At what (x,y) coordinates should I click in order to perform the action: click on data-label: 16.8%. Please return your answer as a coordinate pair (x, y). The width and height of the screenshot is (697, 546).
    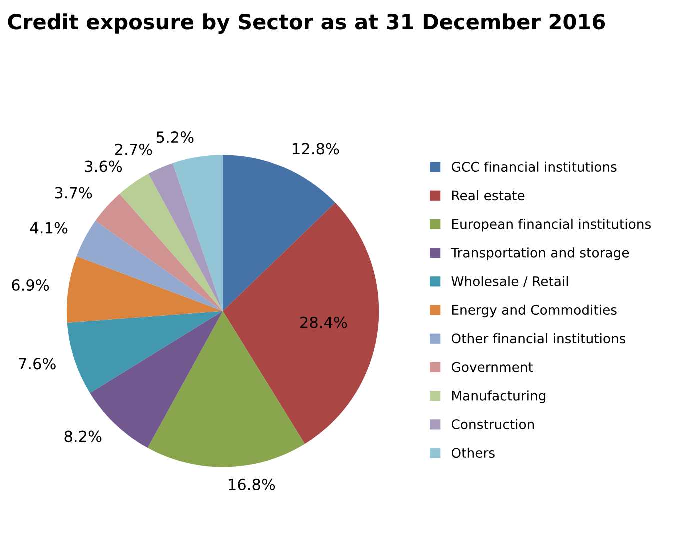
    Looking at the image, I should click on (252, 484).